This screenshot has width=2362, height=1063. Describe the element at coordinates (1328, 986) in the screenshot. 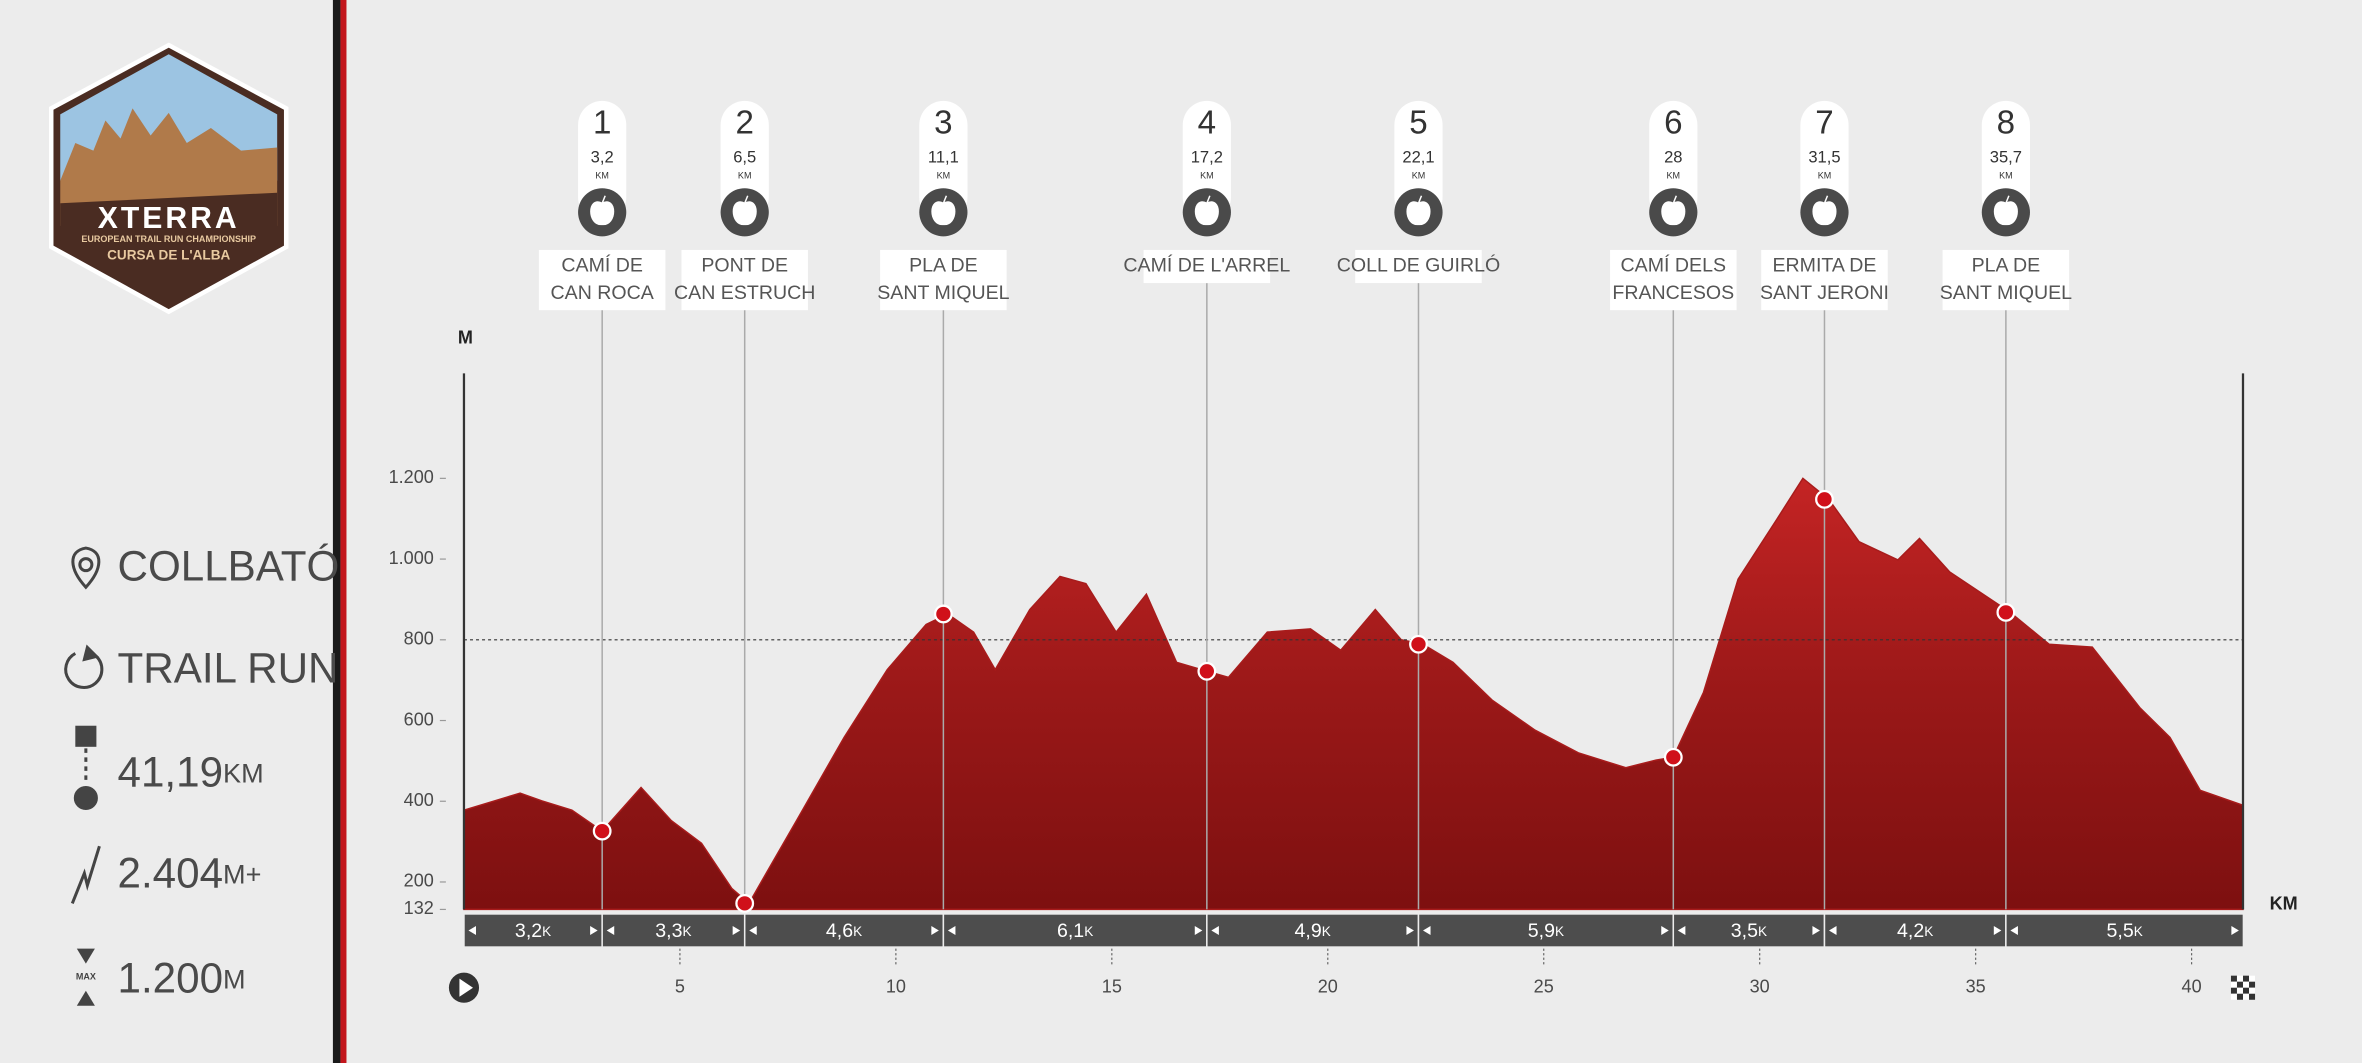

I see `x-tick-label: 20` at that location.